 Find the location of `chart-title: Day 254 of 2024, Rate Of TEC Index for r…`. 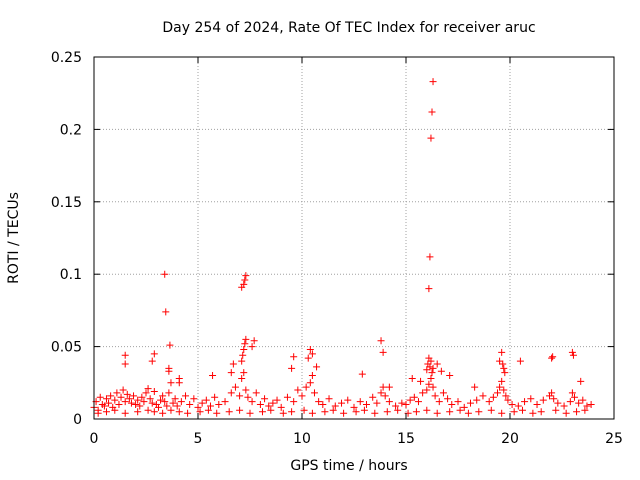

chart-title: Day 254 of 2024, Rate Of TEC Index for r… is located at coordinates (348, 28).